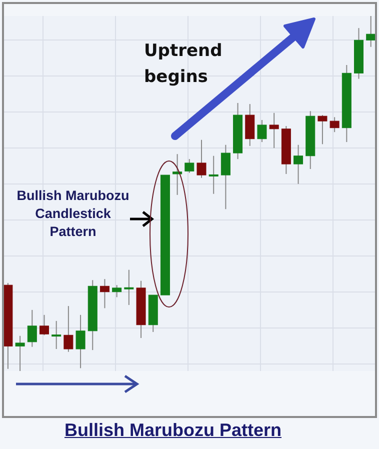 The height and width of the screenshot is (449, 379). I want to click on annotation: Bullish Marubozu Candlestick Pattern, so click(73, 214).